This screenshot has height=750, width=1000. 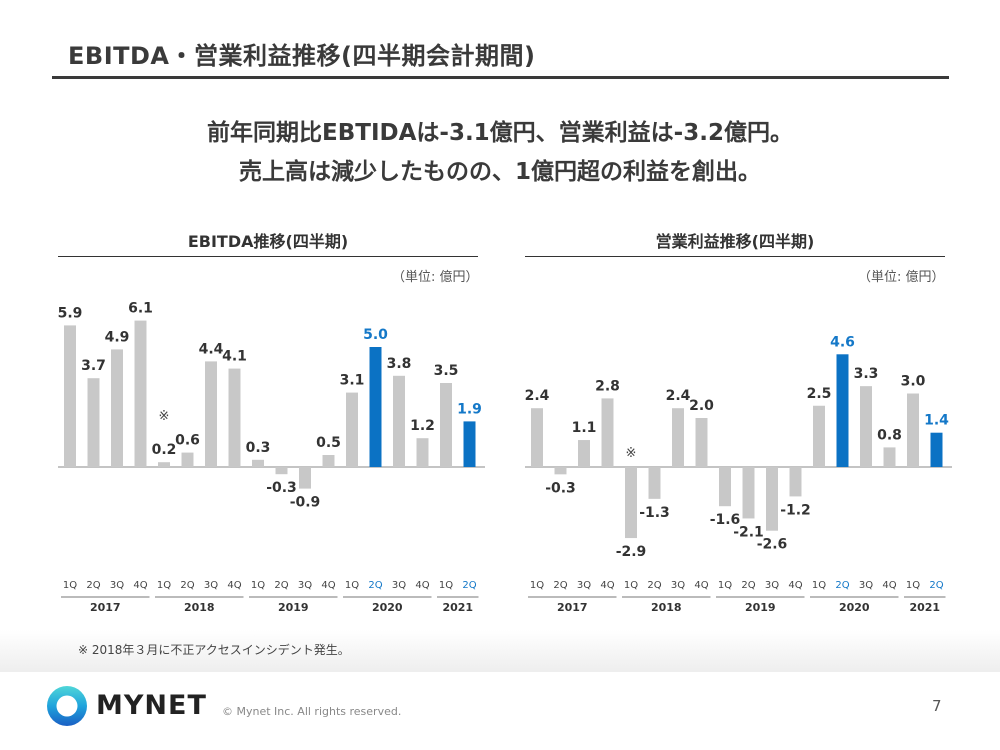 I want to click on ebitda-chart-title: EBITDA推移(四半期), so click(x=268, y=241).